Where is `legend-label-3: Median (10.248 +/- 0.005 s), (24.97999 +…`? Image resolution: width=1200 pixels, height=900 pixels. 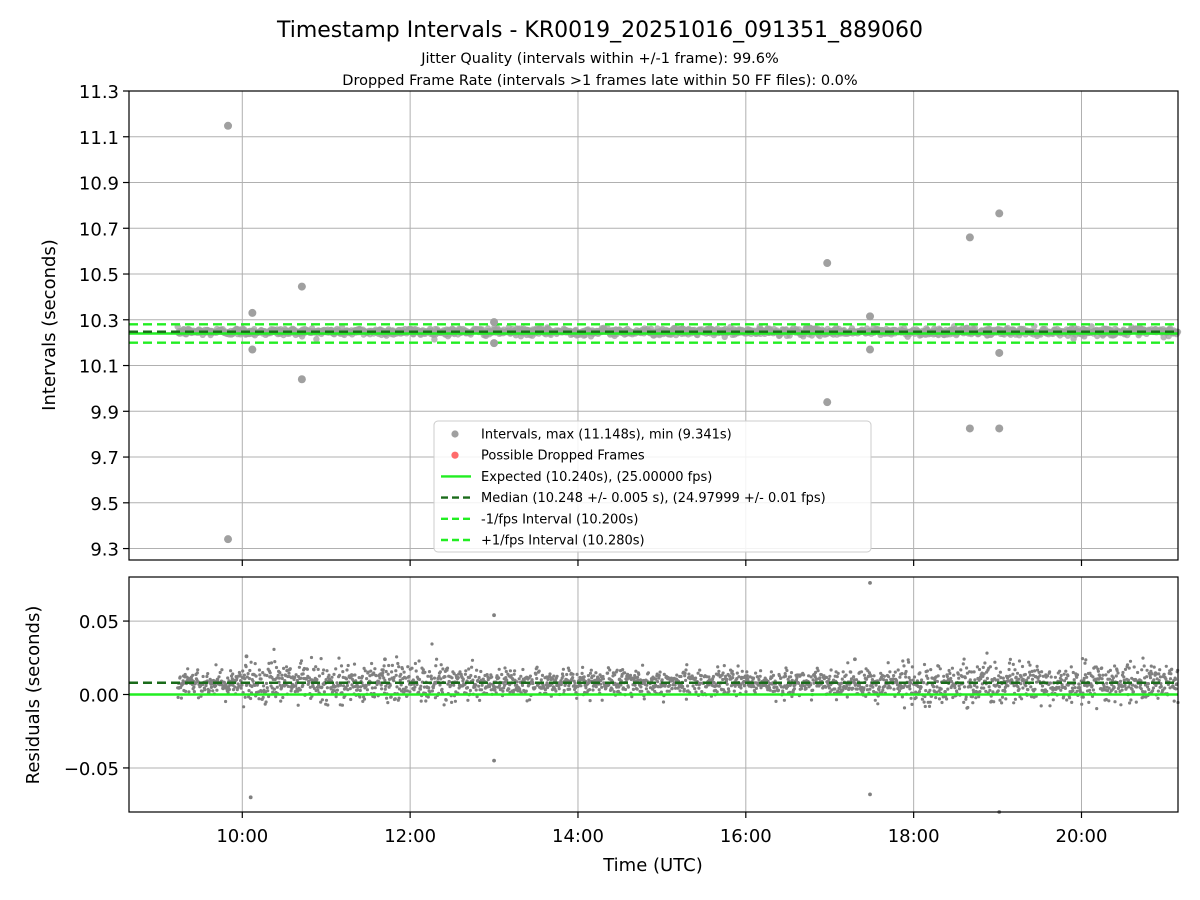 legend-label-3: Median (10.248 +/- 0.005 s), (24.97999 +… is located at coordinates (653, 498).